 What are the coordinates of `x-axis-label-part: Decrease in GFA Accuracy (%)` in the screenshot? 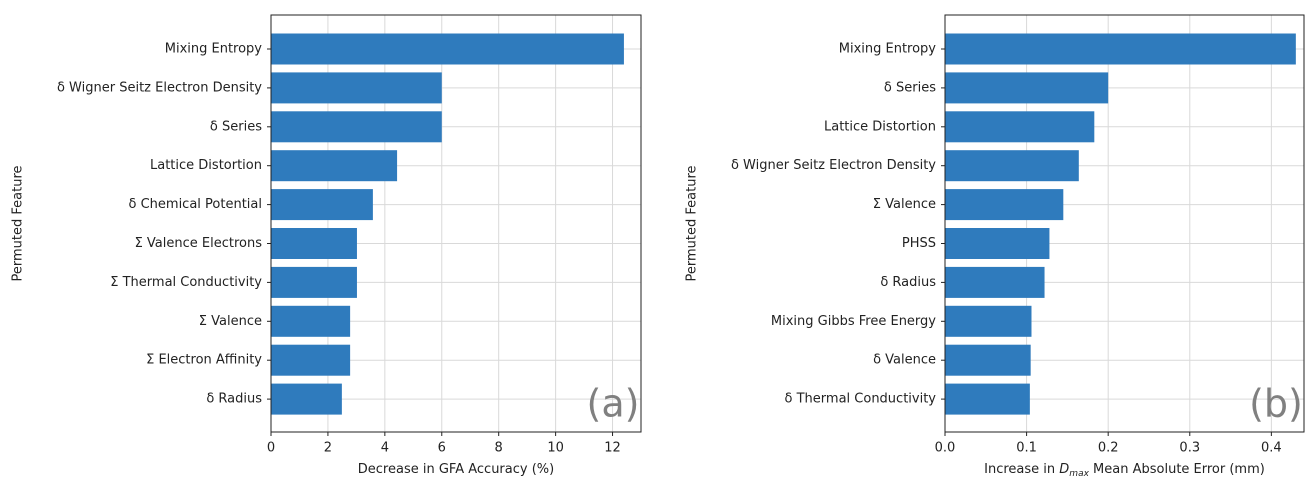 It's located at (456, 469).